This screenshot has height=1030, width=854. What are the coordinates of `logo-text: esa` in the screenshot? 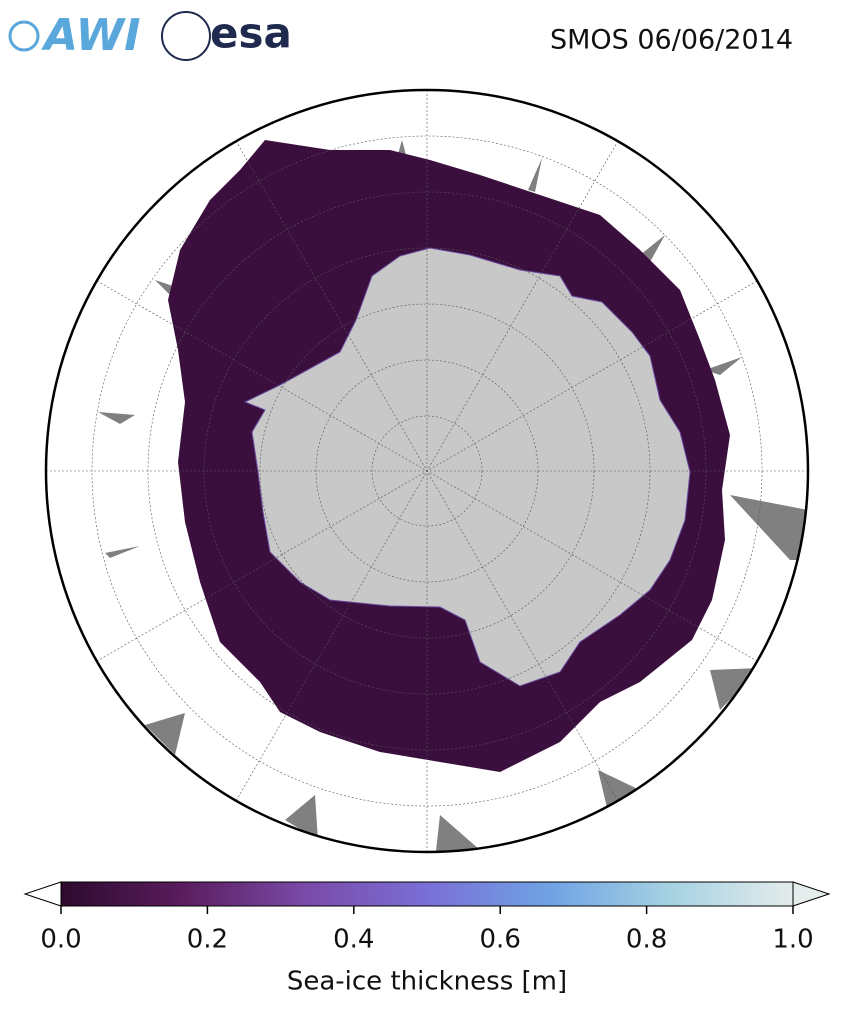 It's located at (251, 33).